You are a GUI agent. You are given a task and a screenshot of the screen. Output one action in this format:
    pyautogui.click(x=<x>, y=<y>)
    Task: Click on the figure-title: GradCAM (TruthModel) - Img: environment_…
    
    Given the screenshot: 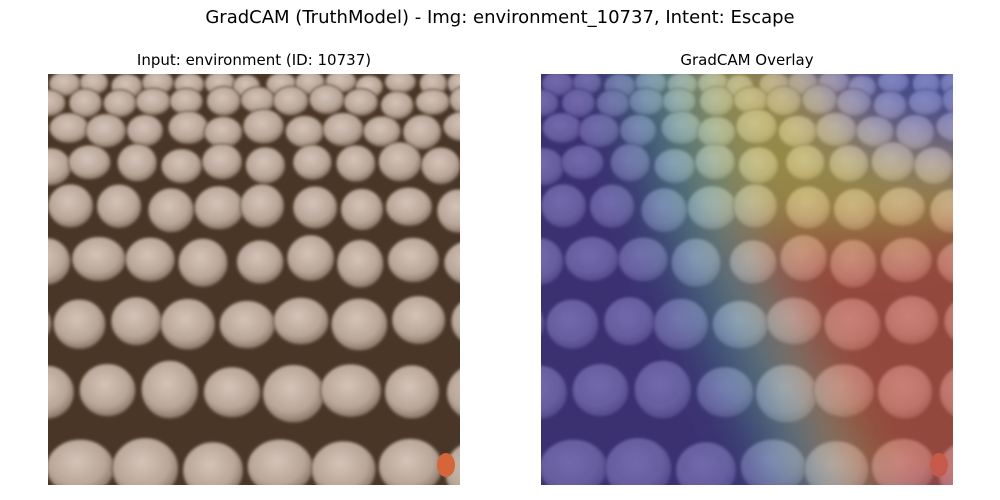 What is the action you would take?
    pyautogui.click(x=500, y=18)
    